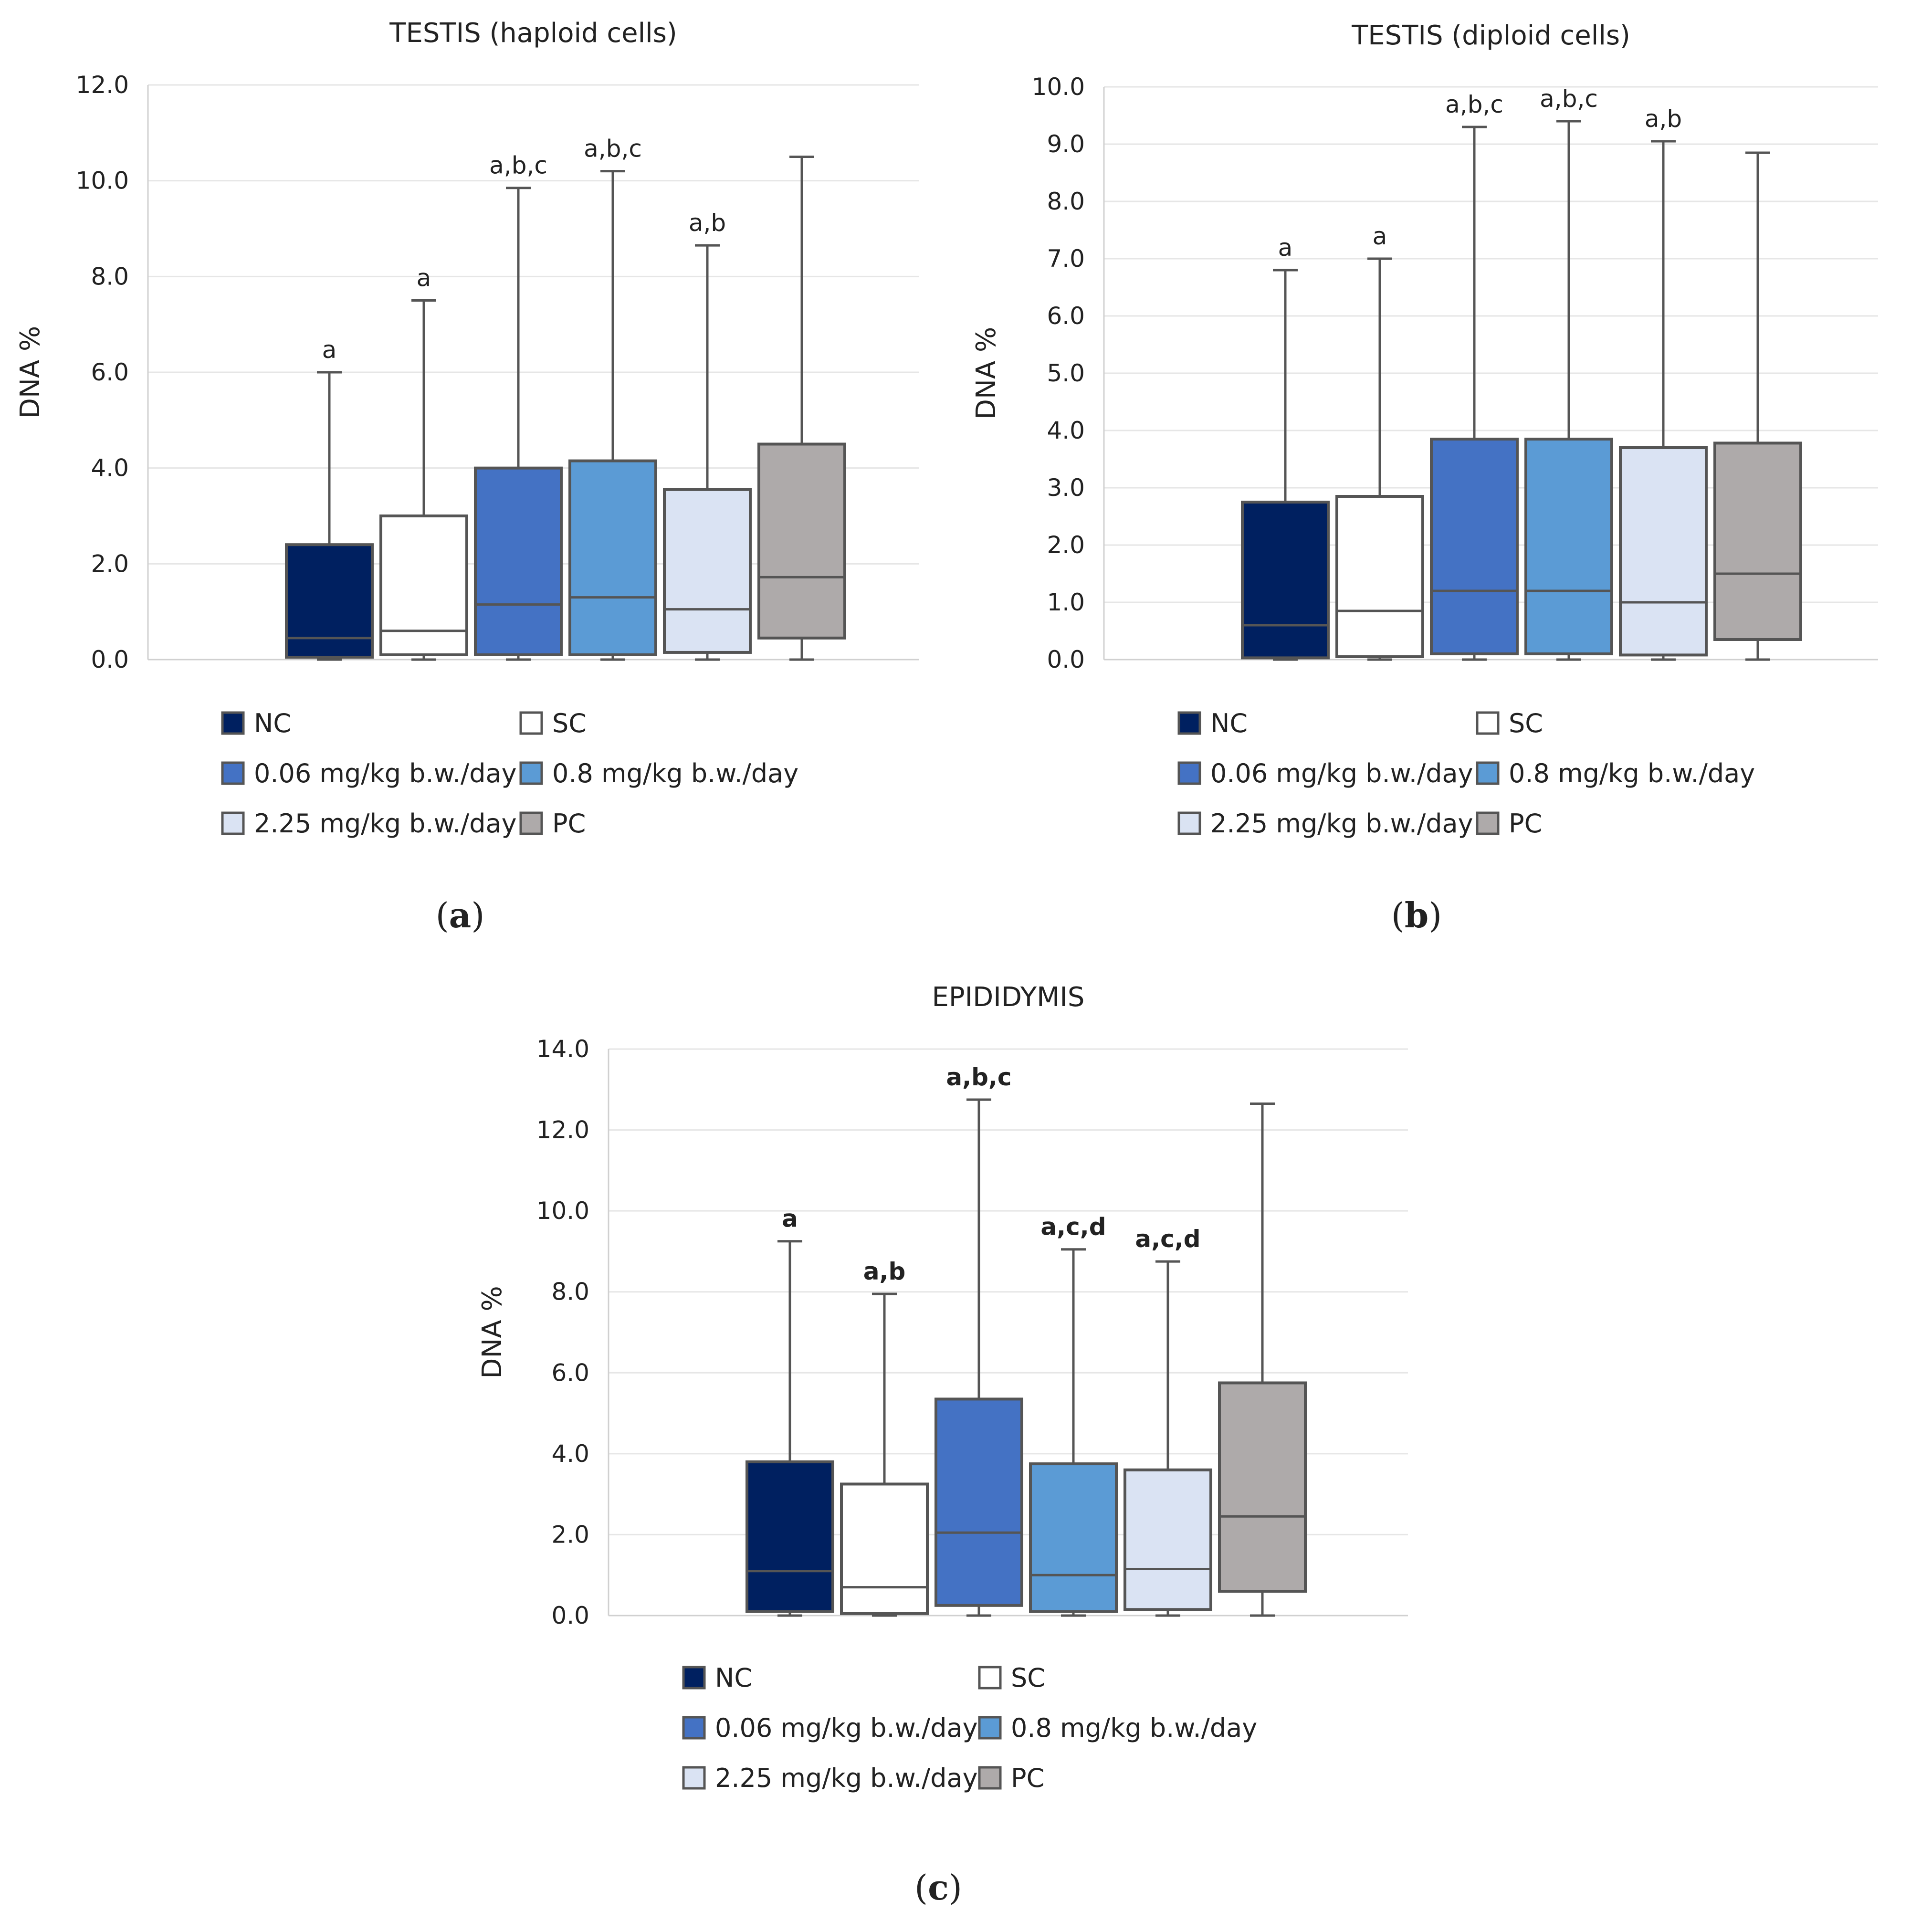  What do you see at coordinates (1074, 1415) in the screenshot?
I see `box-0-8-mg-kg-b-w-day: a,c,d` at bounding box center [1074, 1415].